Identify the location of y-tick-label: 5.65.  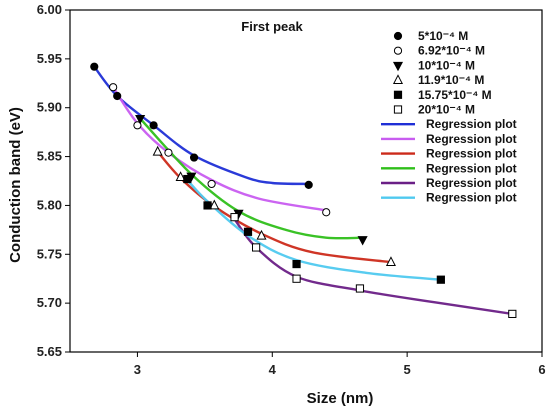
(49, 351).